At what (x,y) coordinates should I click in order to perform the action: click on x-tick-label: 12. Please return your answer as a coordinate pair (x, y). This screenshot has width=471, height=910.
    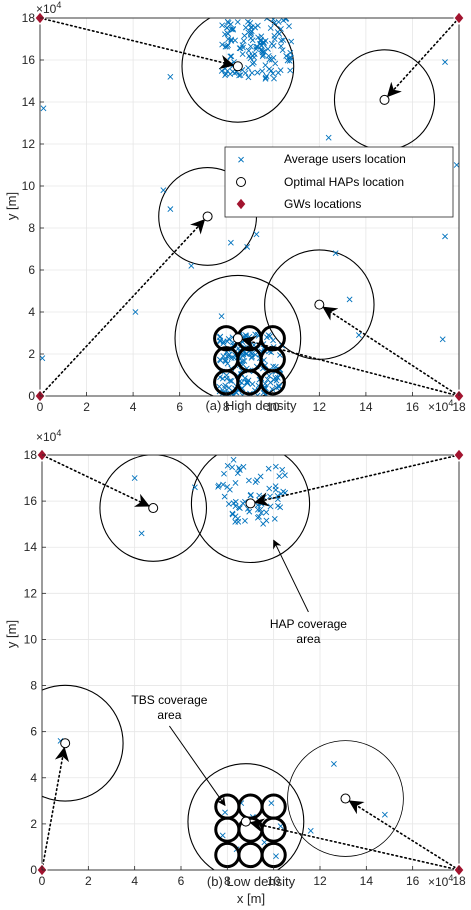
    Looking at the image, I should click on (320, 881).